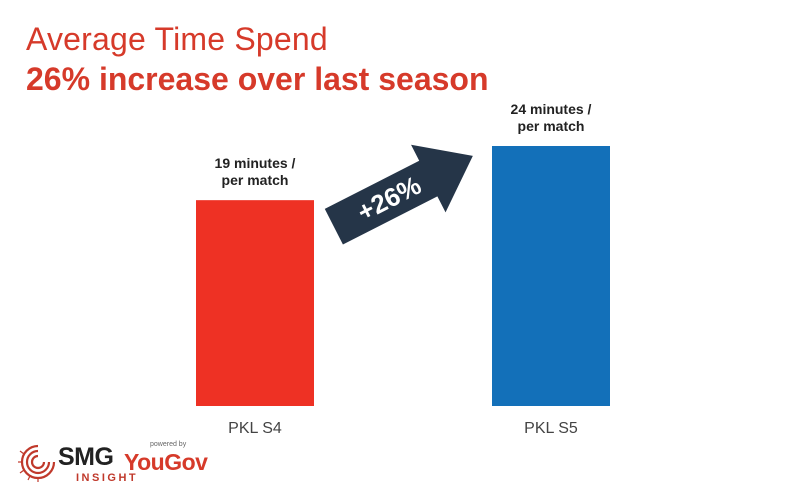  Describe the element at coordinates (551, 126) in the screenshot. I see `data-label-2-line-2: per match` at that location.